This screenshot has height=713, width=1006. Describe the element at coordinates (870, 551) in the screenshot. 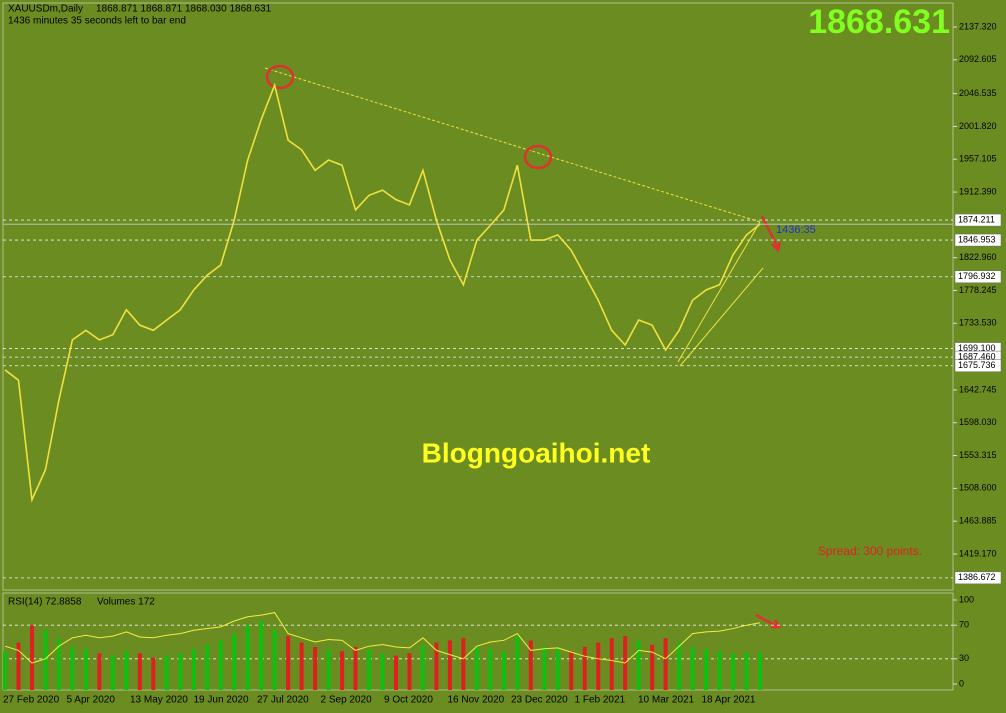

I see `spread: Spread: 300 points.` at that location.